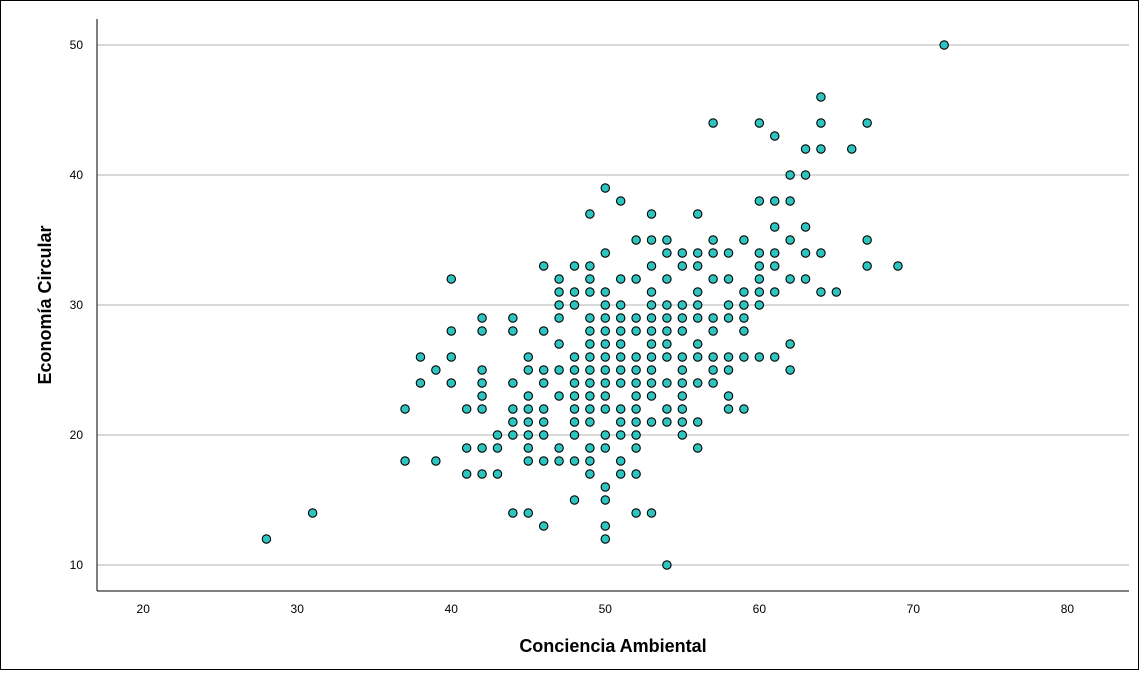 This screenshot has width=1141, height=673. Describe the element at coordinates (612, 646) in the screenshot. I see `x-axis-title: Conciencia Ambiental` at that location.